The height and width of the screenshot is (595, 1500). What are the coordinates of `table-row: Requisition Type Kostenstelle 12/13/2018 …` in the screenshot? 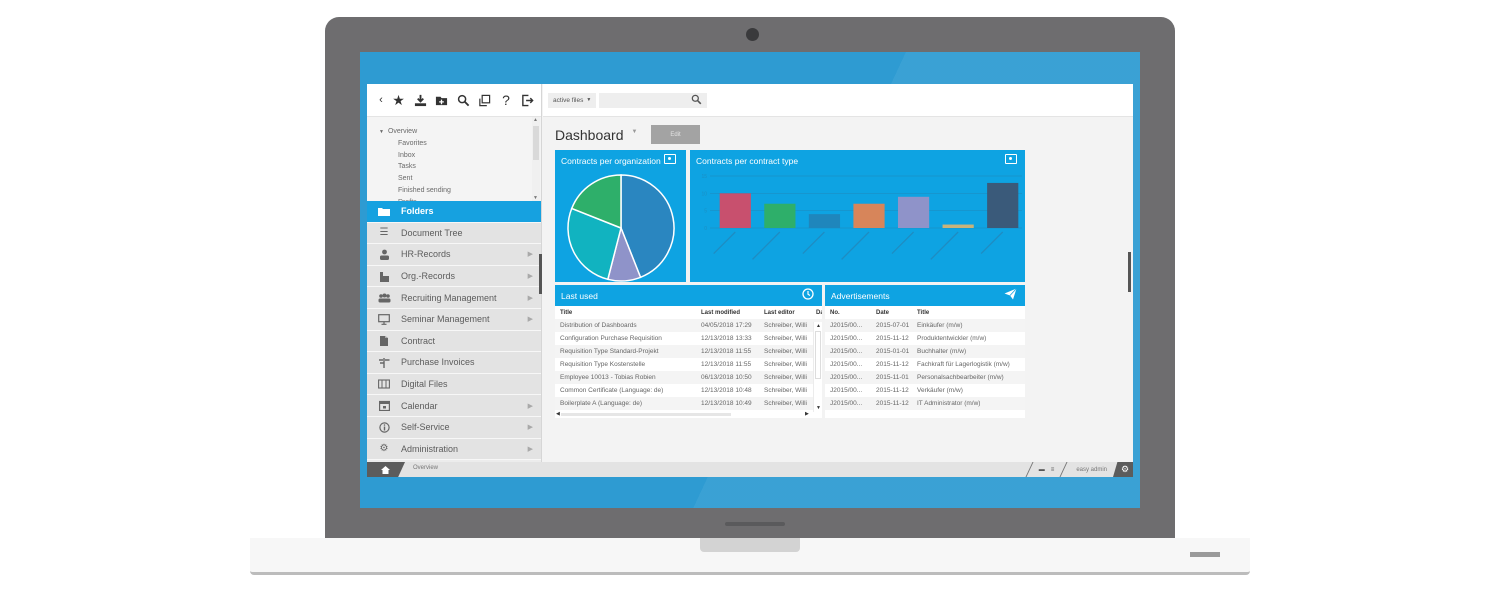 It's located at (688, 364).